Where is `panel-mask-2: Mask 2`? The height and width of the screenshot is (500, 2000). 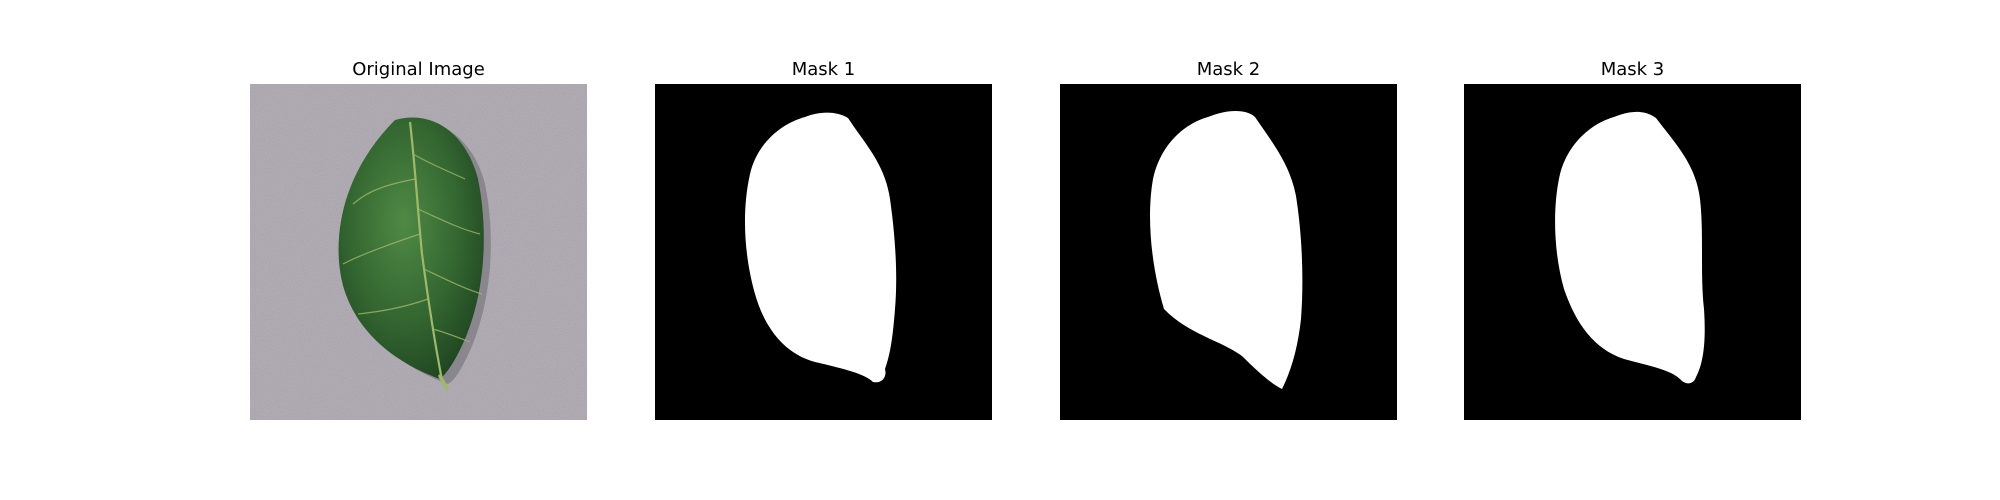
panel-mask-2: Mask 2 is located at coordinates (1228, 254).